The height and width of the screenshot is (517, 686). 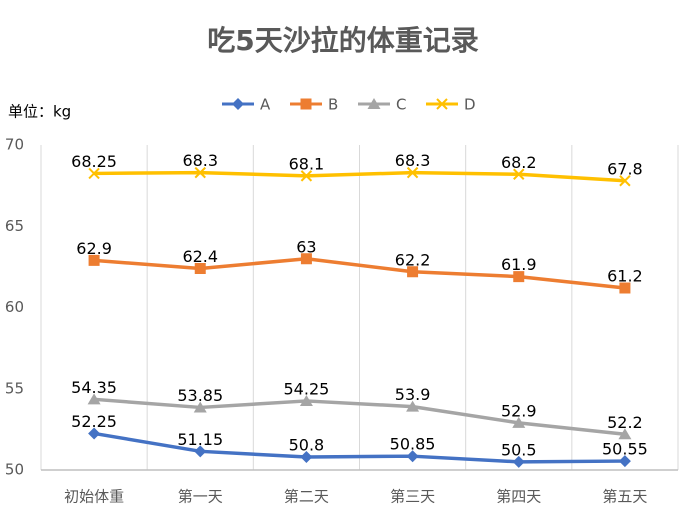 I want to click on data-label: 63, so click(x=306, y=246).